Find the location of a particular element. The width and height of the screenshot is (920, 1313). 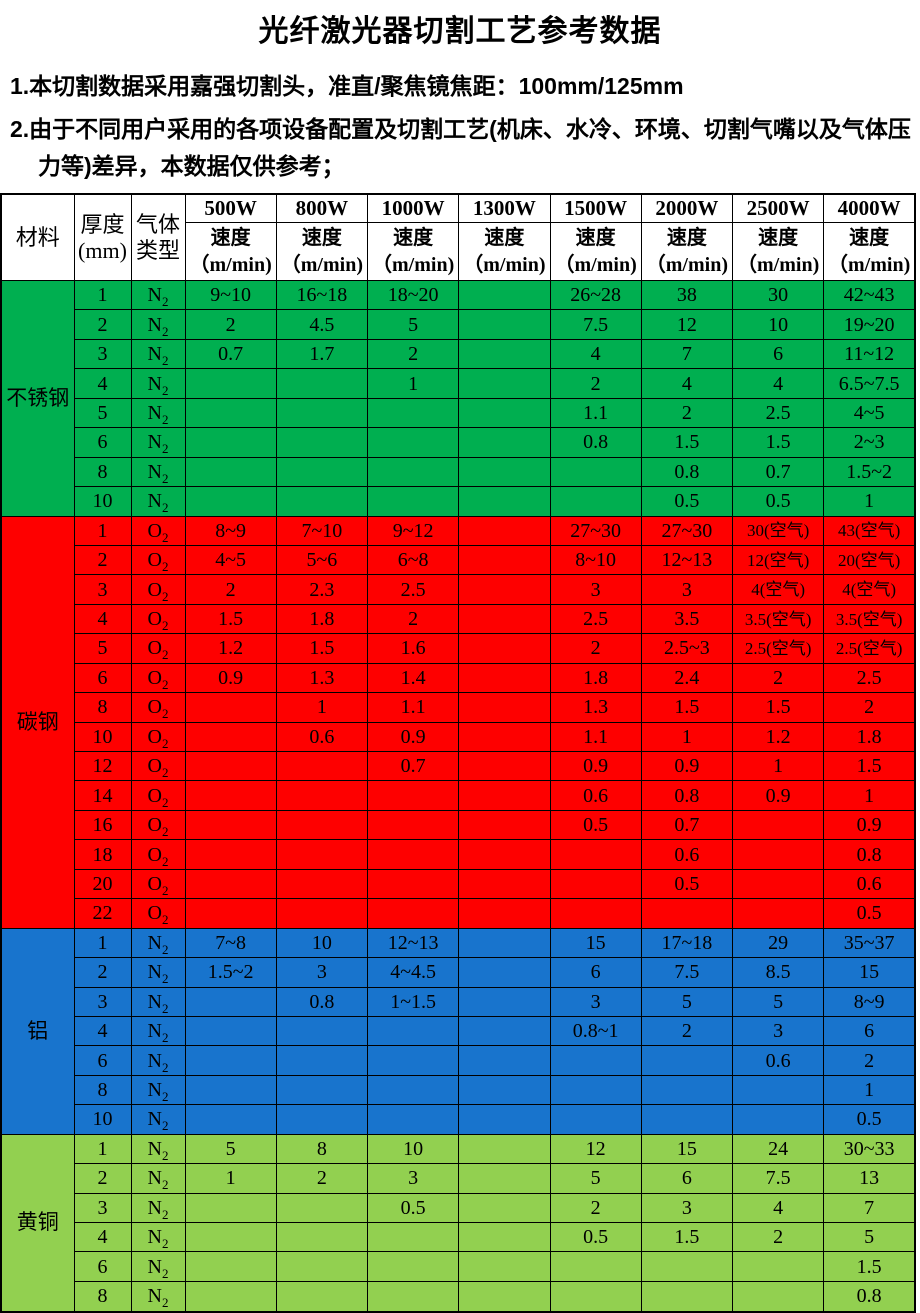

table-row: 6 N2 0.8 1.5 1.5 2~3 is located at coordinates (458, 442).